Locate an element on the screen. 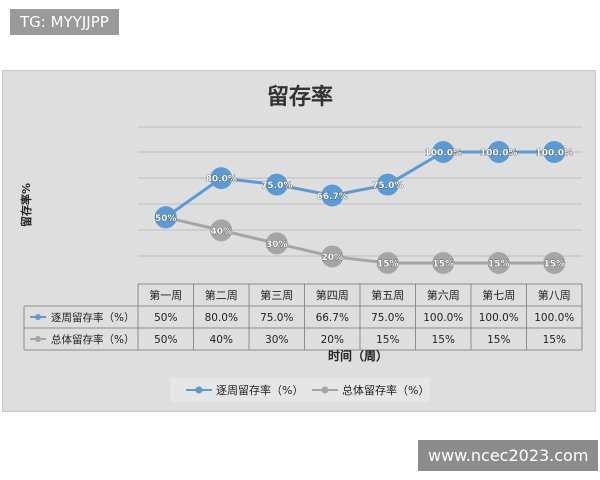 Image resolution: width=600 pixels, height=480 pixels. table-header-cell: 第五周 is located at coordinates (387, 295).